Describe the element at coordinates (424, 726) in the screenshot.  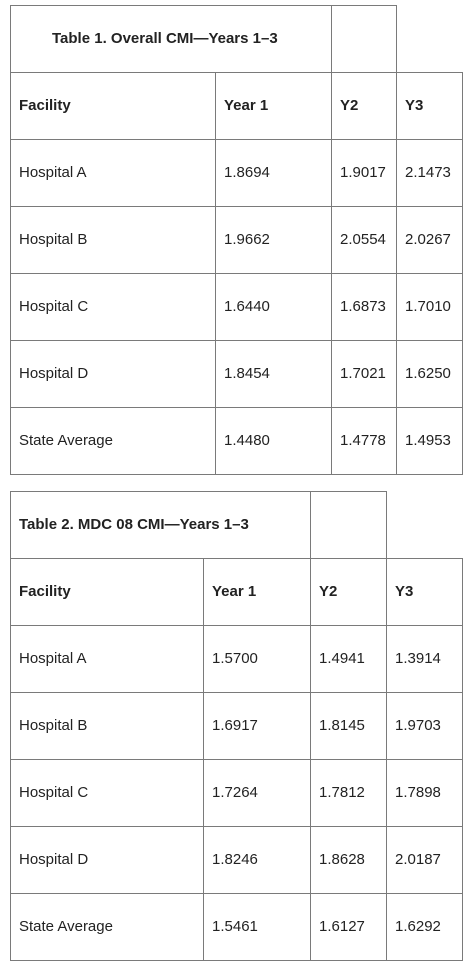
I see `y3-cell: 1.9703` at that location.